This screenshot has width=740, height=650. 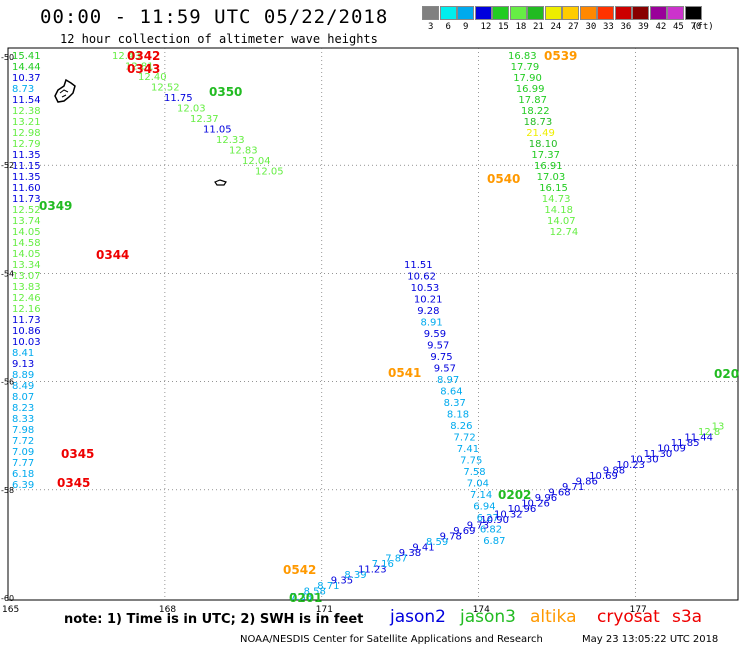 What do you see at coordinates (26, 133) in the screenshot?
I see `wave-height-value: 12.98` at bounding box center [26, 133].